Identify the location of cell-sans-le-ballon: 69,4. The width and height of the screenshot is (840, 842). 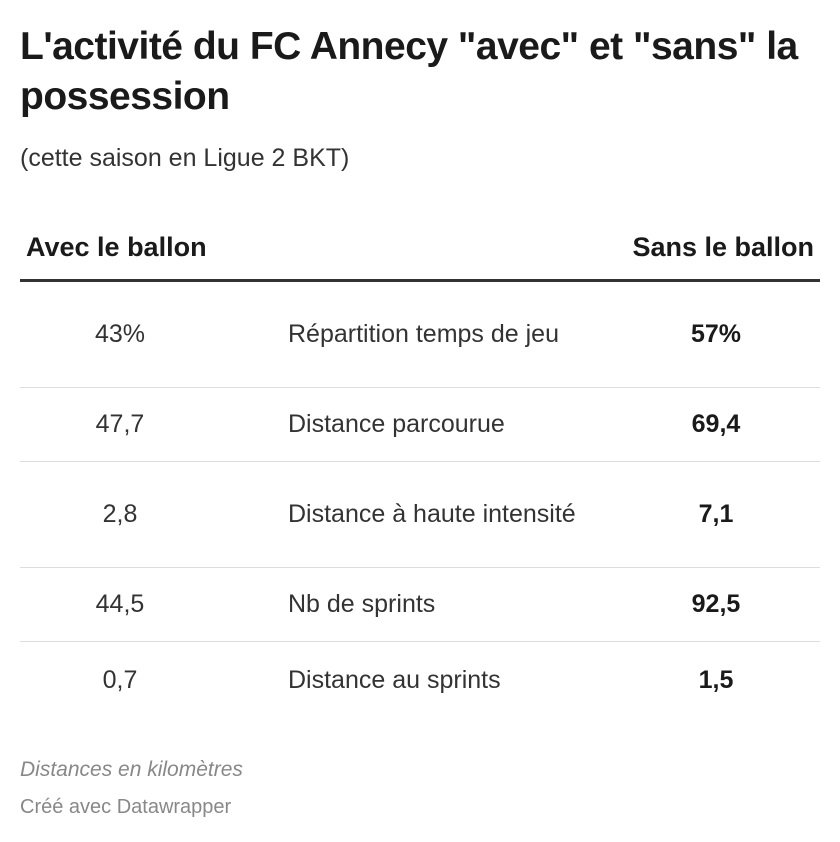
(716, 424).